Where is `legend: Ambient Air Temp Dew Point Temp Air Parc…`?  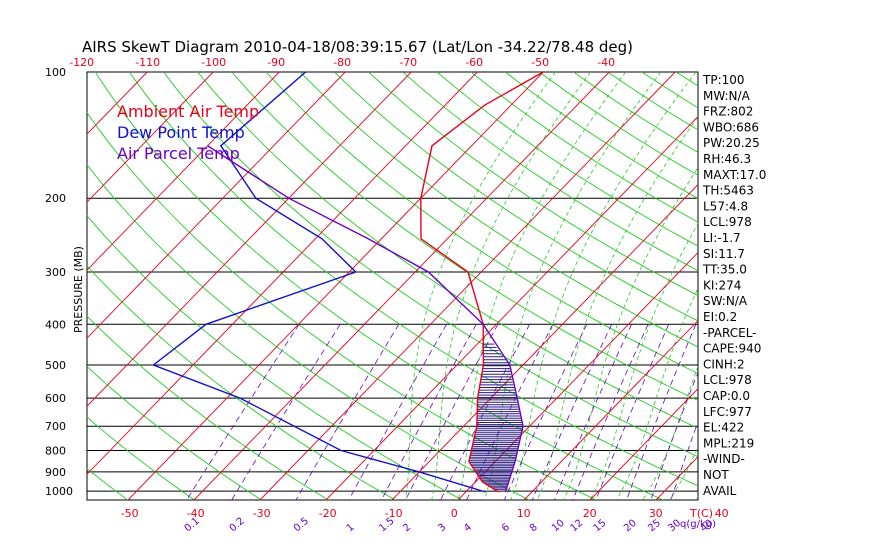
legend: Ambient Air Temp Dew Point Temp Air Parc… is located at coordinates (188, 132).